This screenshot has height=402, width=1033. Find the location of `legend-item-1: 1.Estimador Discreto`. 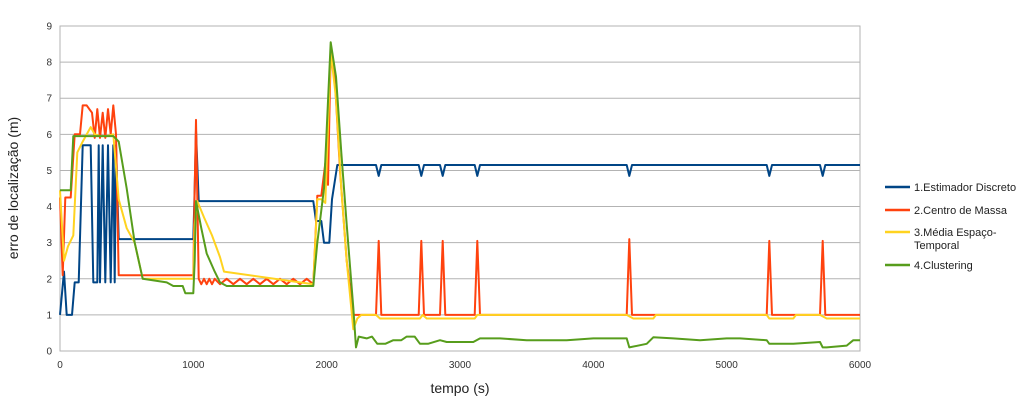

legend-item-1: 1.Estimador Discreto is located at coordinates (950, 188).